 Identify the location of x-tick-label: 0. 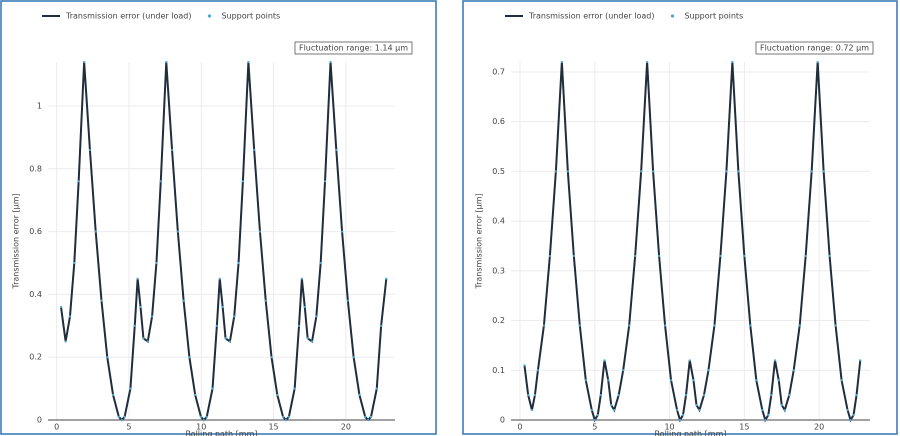
(56, 427).